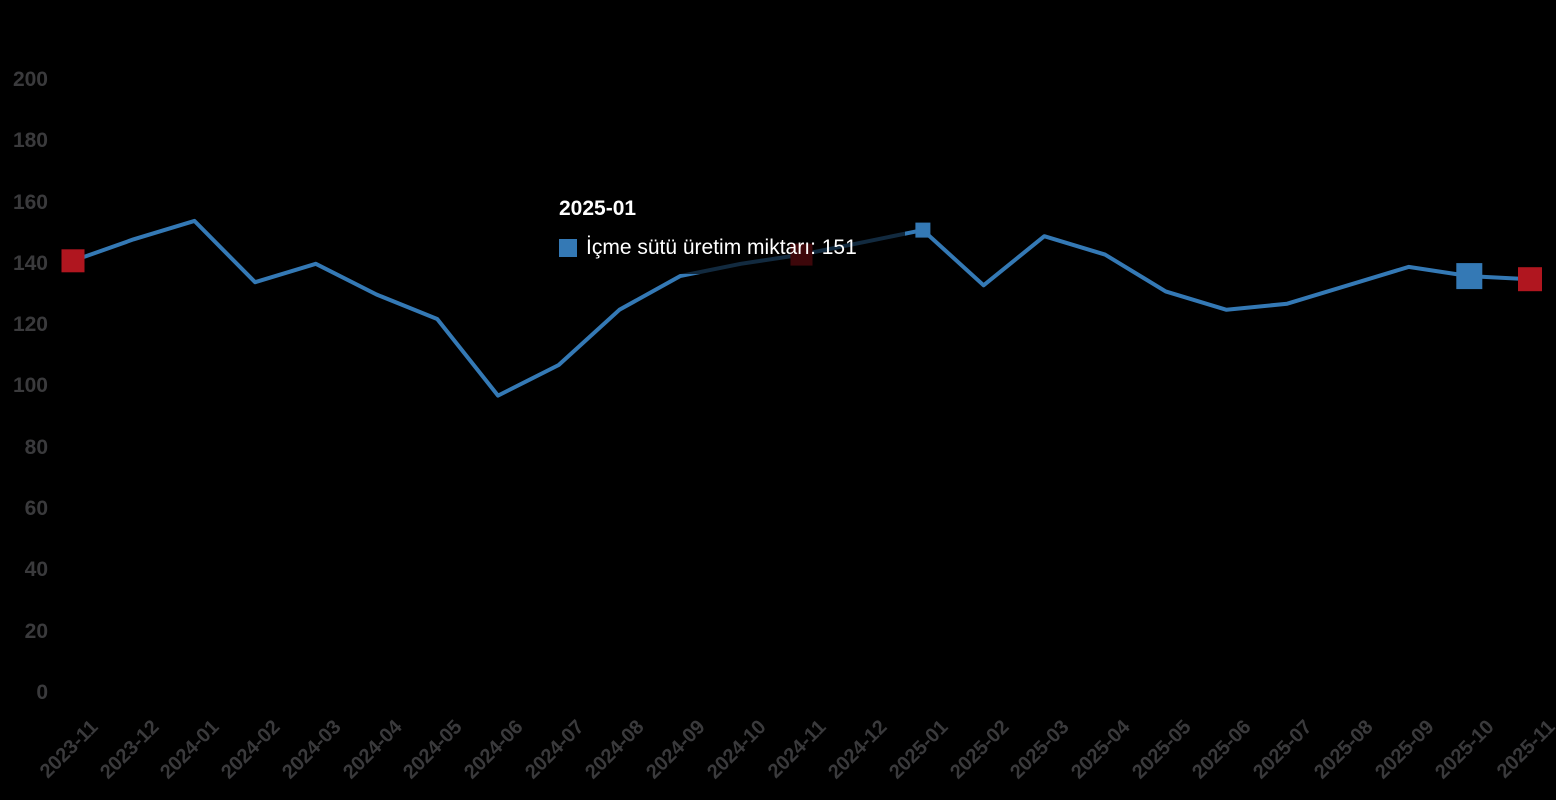 The height and width of the screenshot is (800, 1556). What do you see at coordinates (30, 386) in the screenshot?
I see `y-axis-tick-label: 100` at bounding box center [30, 386].